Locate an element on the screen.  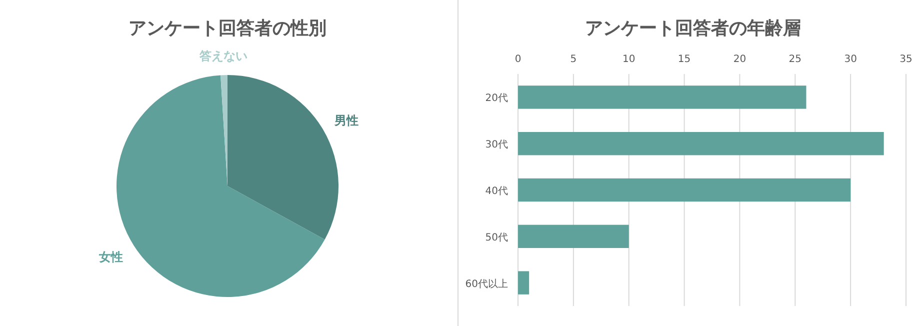
x-tick-label: 30 is located at coordinates (850, 59).